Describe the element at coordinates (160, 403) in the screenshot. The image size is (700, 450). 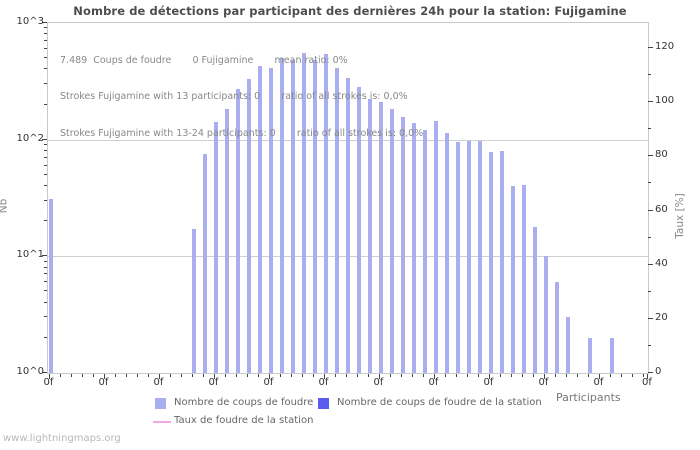
I see `legend-swatch-strokes-icon` at that location.